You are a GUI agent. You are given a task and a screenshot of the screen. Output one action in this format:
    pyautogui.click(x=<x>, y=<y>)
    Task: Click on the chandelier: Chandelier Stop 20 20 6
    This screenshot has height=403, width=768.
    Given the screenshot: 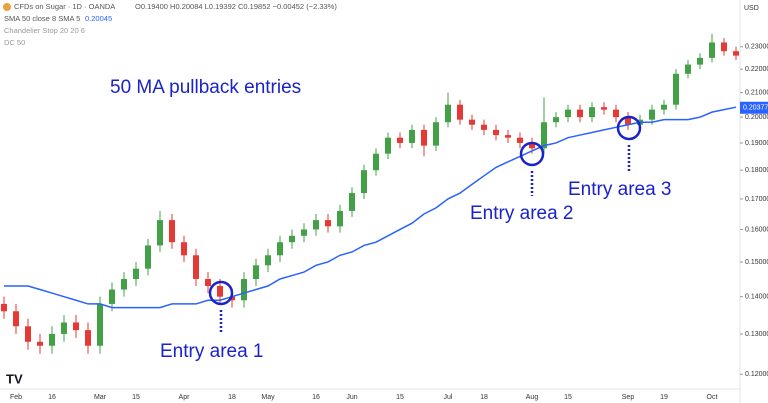 What is the action you would take?
    pyautogui.click(x=44, y=30)
    